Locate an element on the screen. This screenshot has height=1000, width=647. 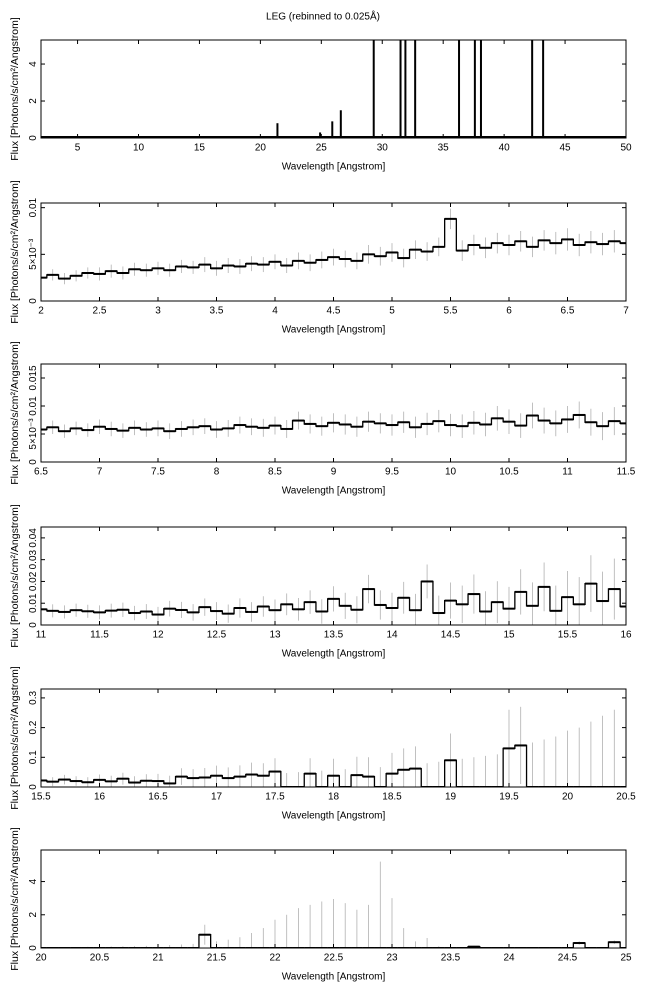
y-tick-label: 0.015 is located at coordinates (33, 377).